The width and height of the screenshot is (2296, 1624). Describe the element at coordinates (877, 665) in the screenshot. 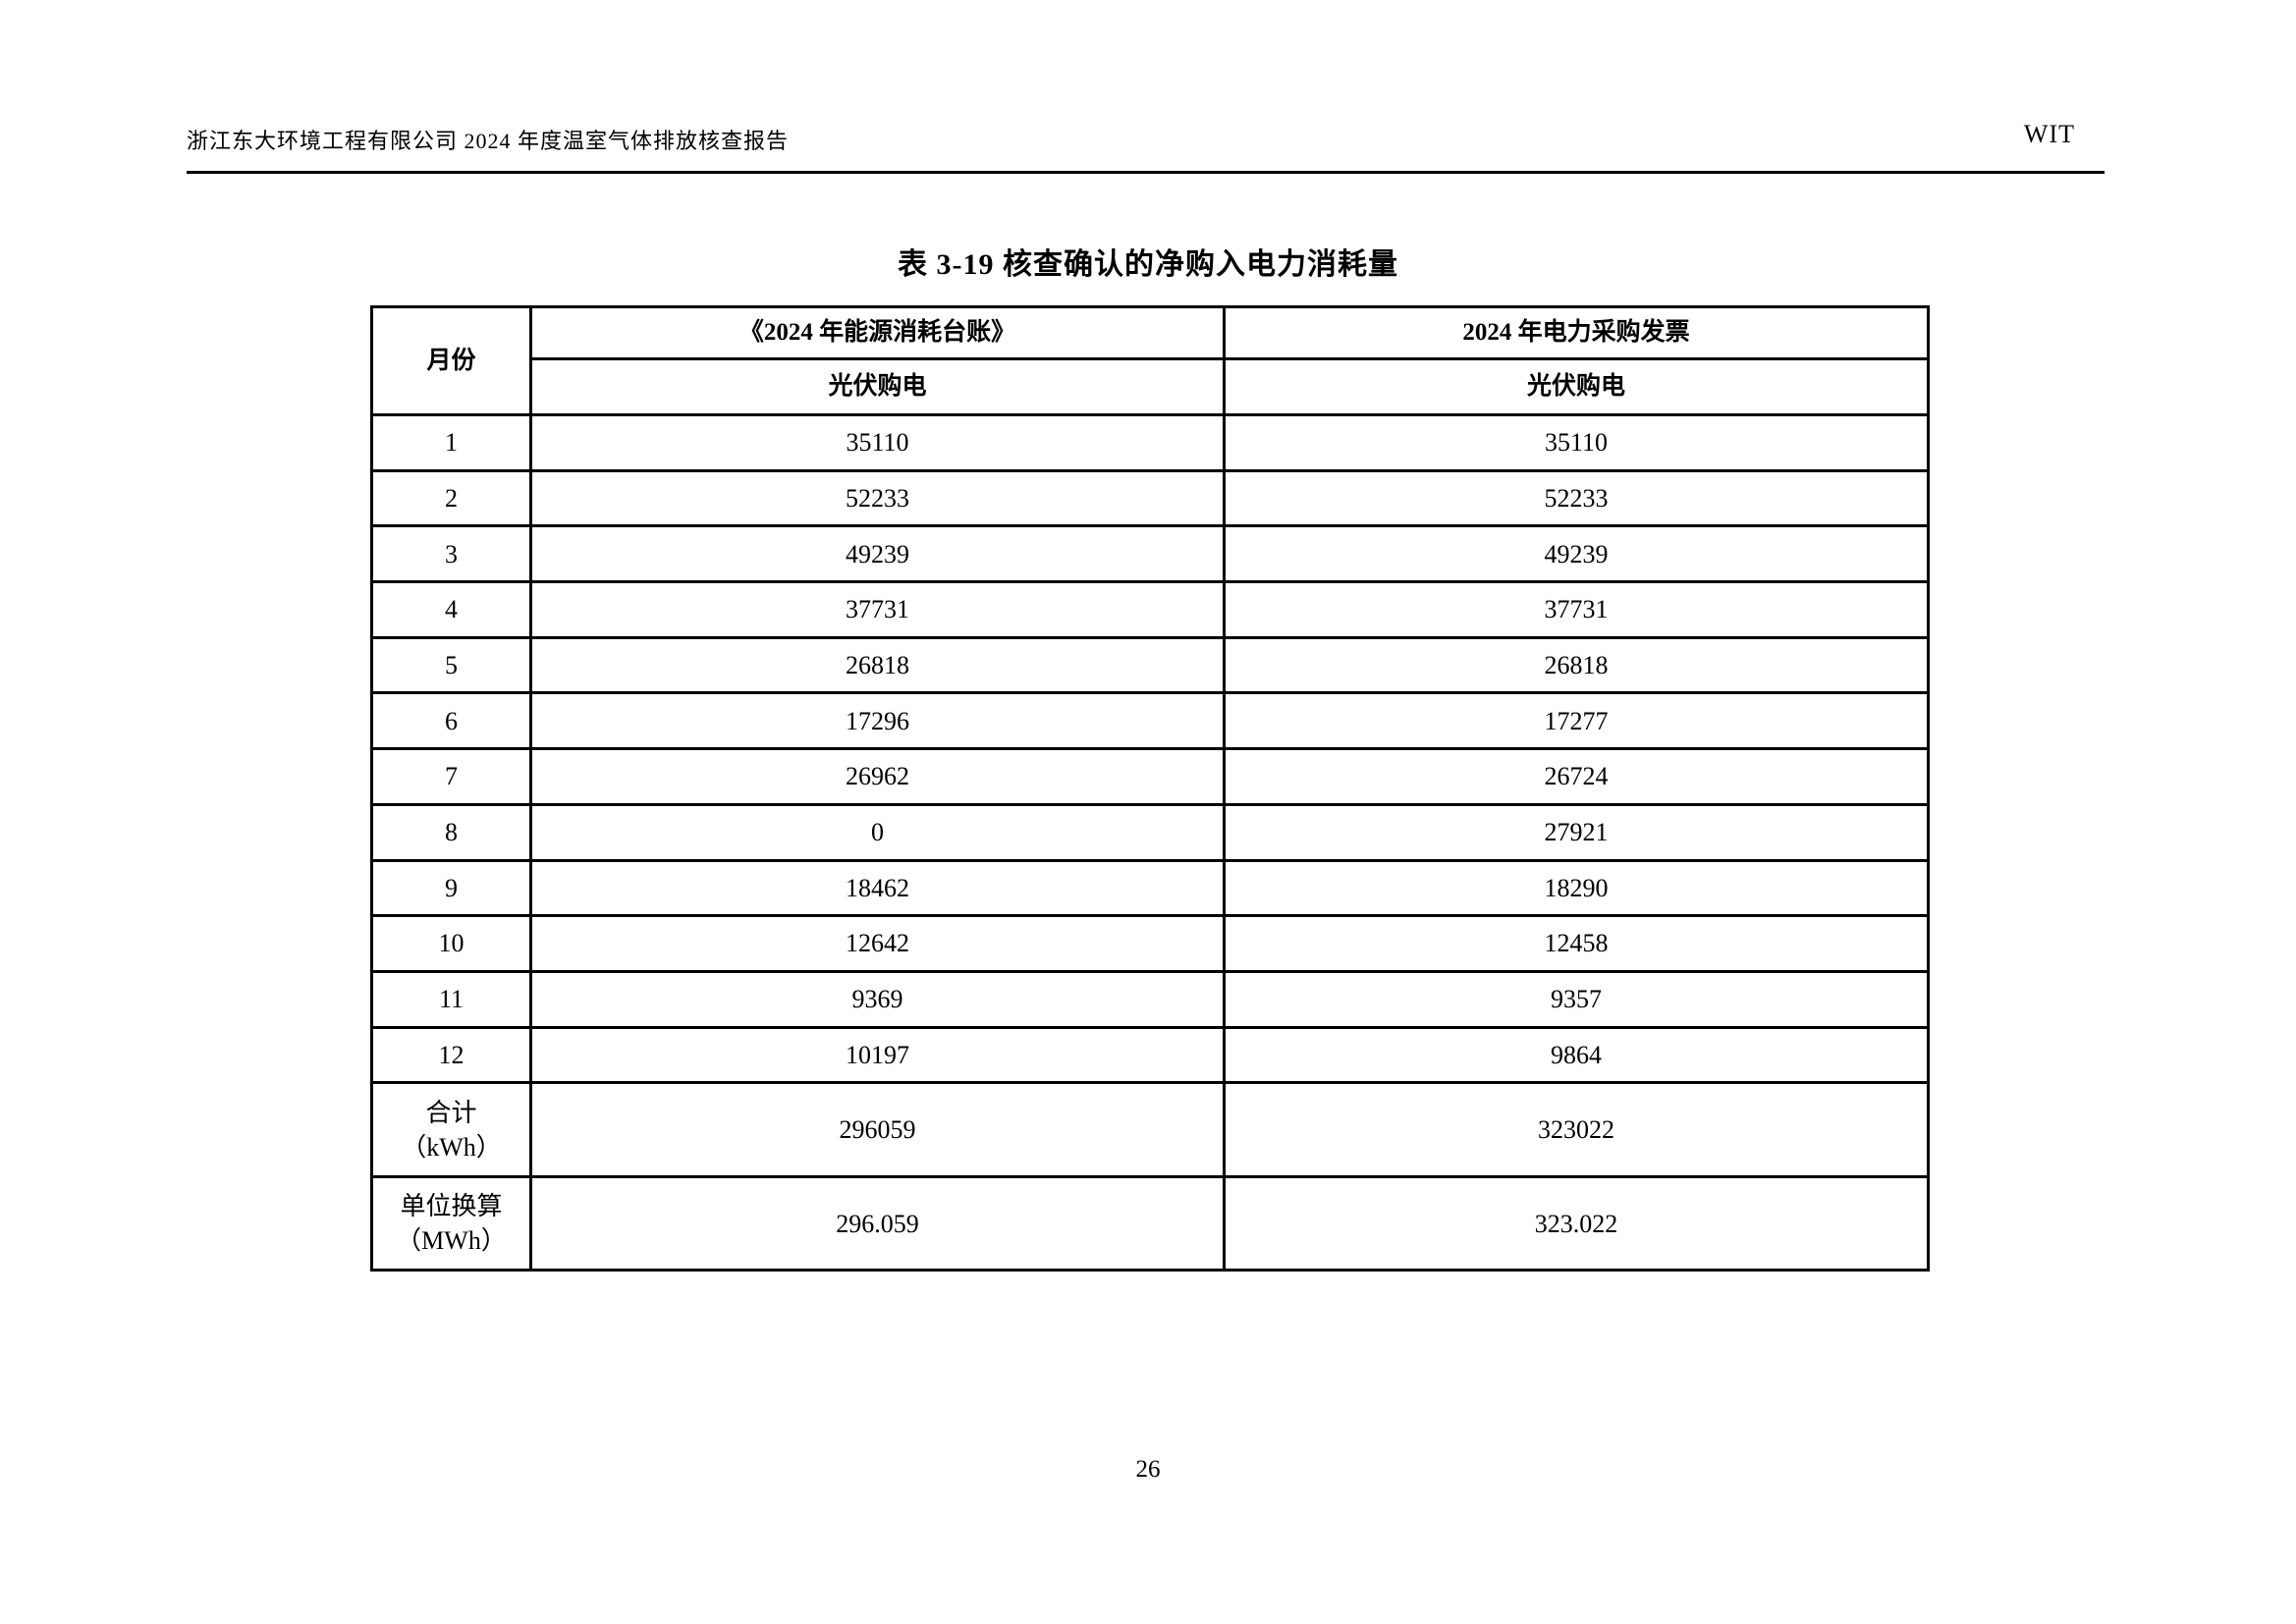

I see `ledger-value-cell: 26818` at that location.